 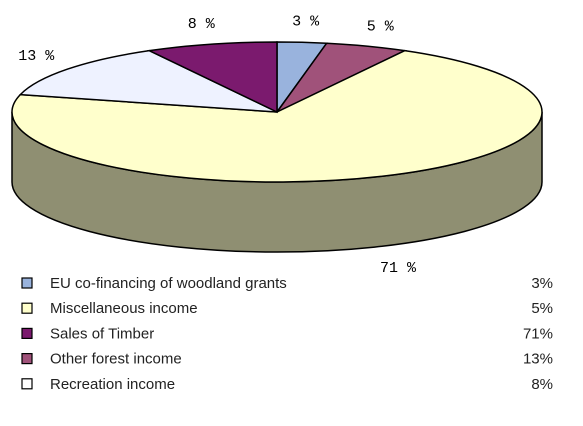 I want to click on legend-value: 71%, so click(x=538, y=333).